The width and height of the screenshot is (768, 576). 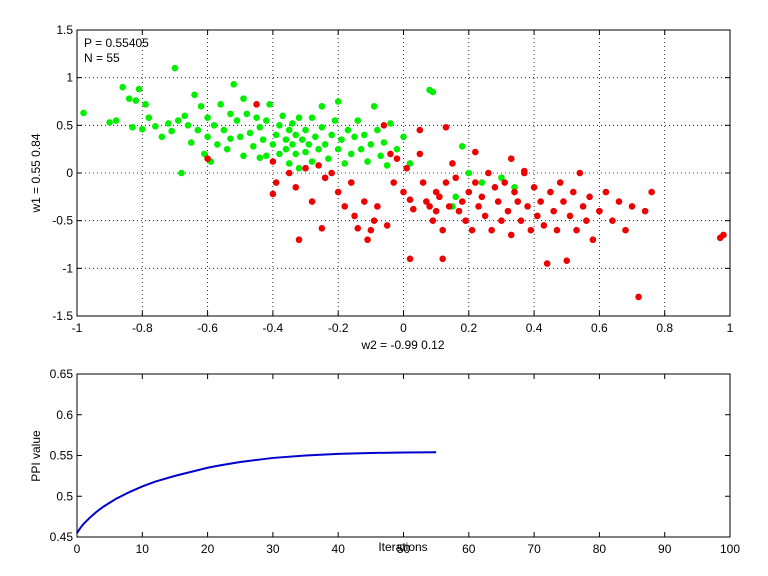 I want to click on annotation-n-value: N = 55, so click(x=102, y=58).